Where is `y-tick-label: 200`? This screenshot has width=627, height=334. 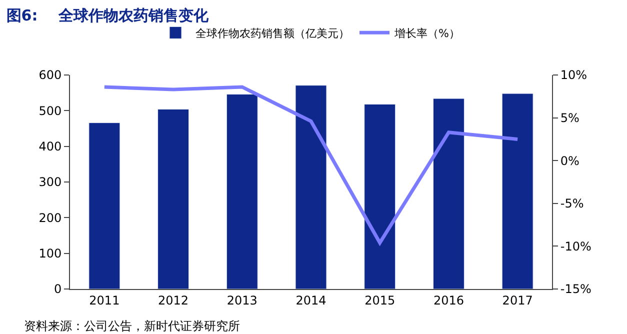 y-tick-label: 200 is located at coordinates (50, 217).